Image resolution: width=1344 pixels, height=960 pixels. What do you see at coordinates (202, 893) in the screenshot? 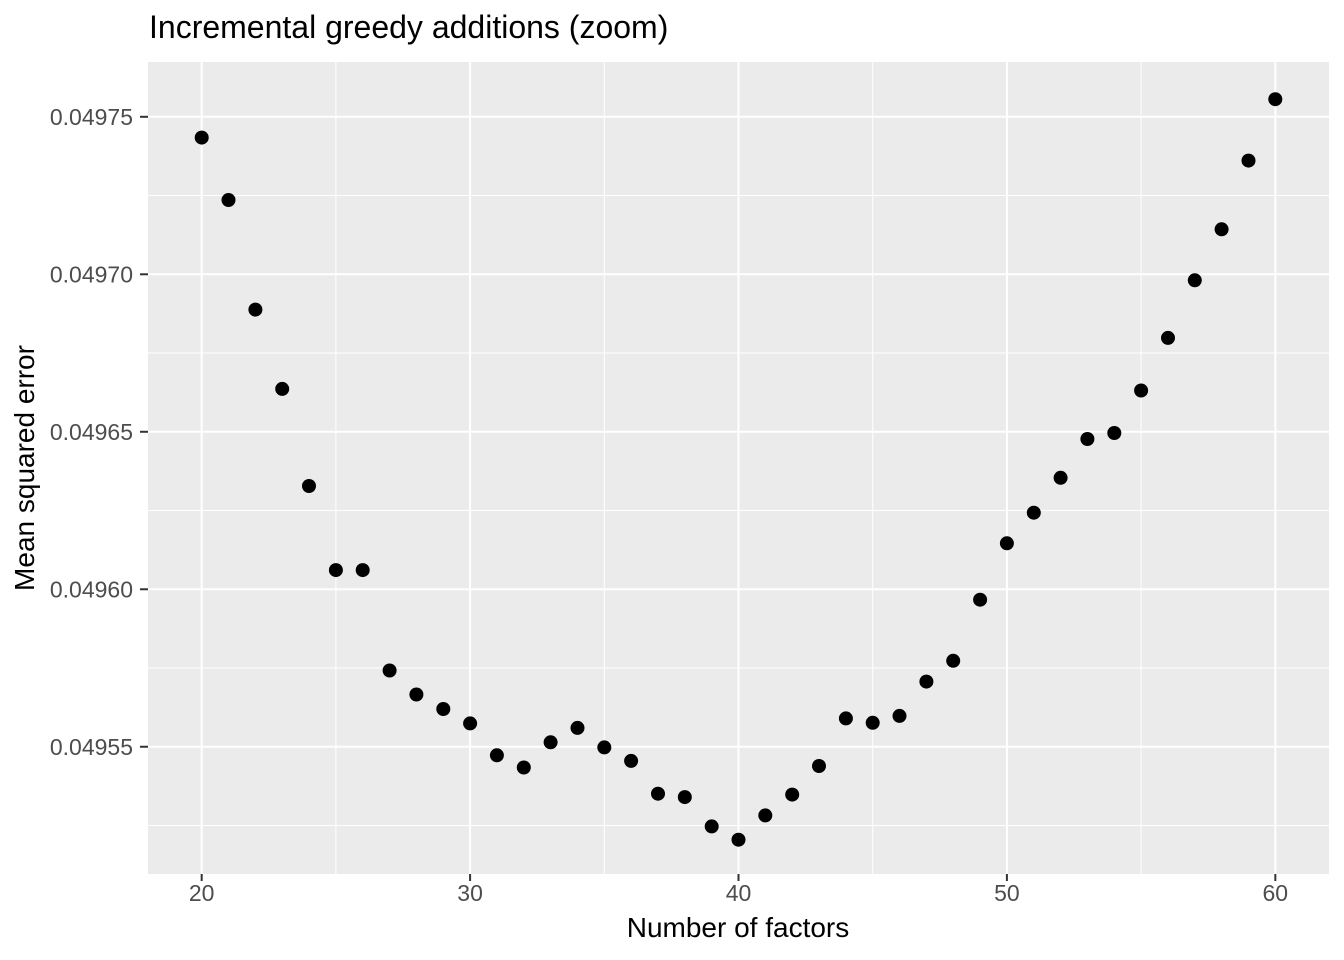
I see `x-axis-tick-label: 20` at bounding box center [202, 893].